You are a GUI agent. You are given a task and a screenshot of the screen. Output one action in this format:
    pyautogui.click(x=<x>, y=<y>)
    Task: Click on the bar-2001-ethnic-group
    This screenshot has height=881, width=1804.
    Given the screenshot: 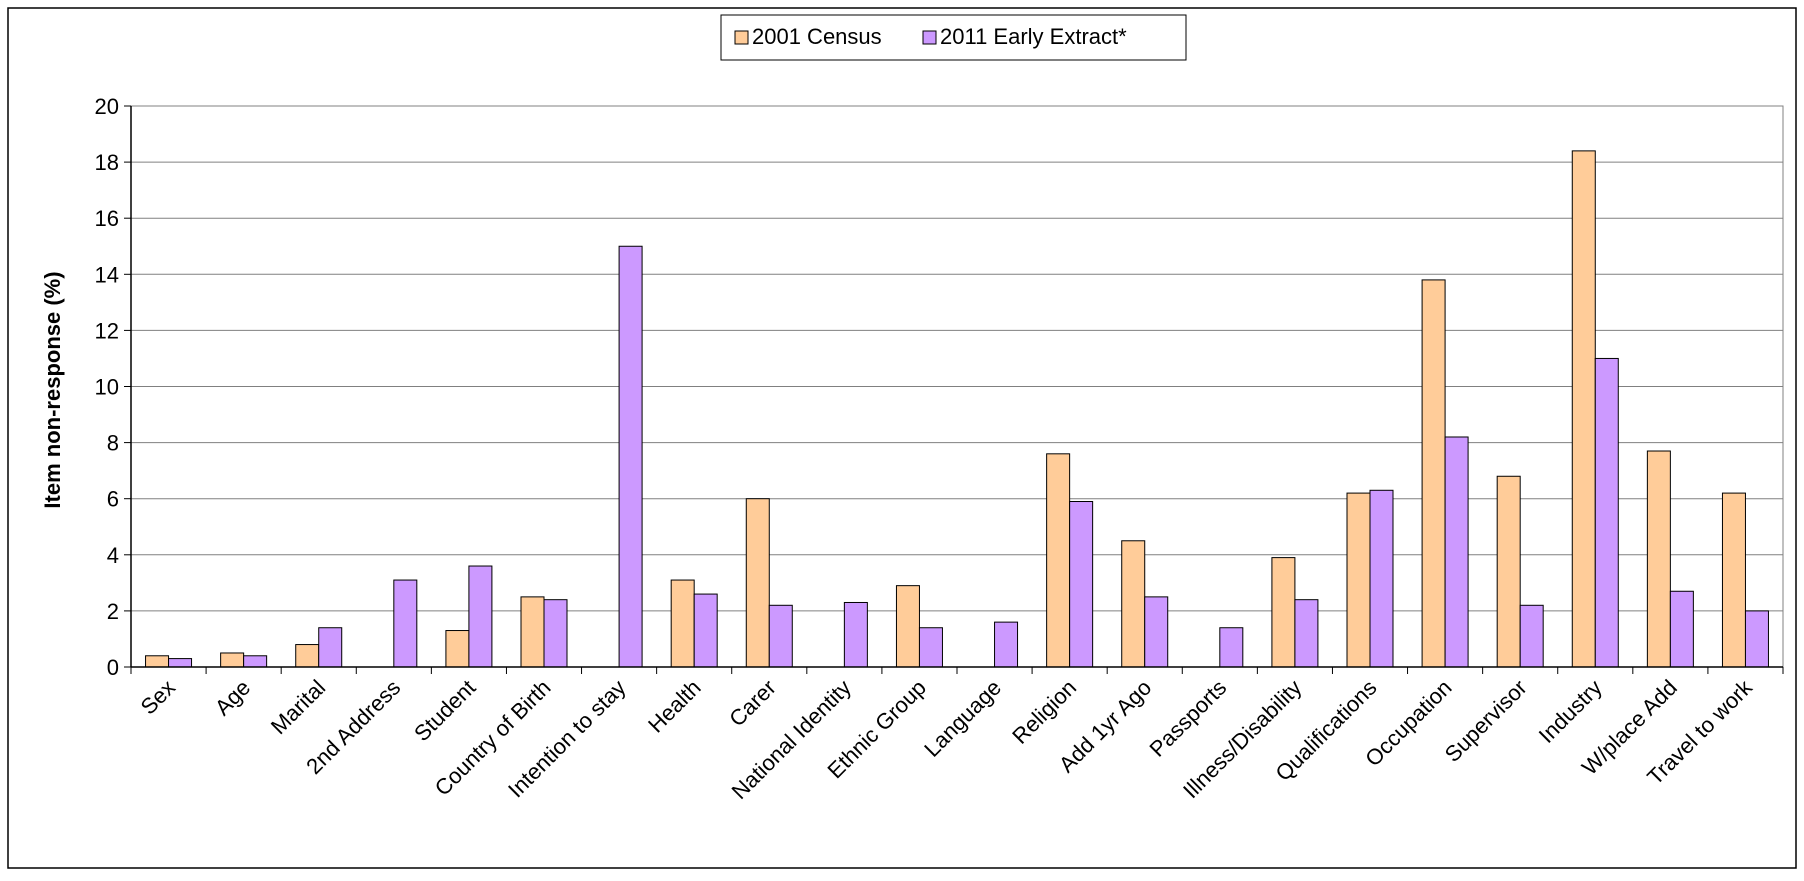 What is the action you would take?
    pyautogui.click(x=907, y=626)
    